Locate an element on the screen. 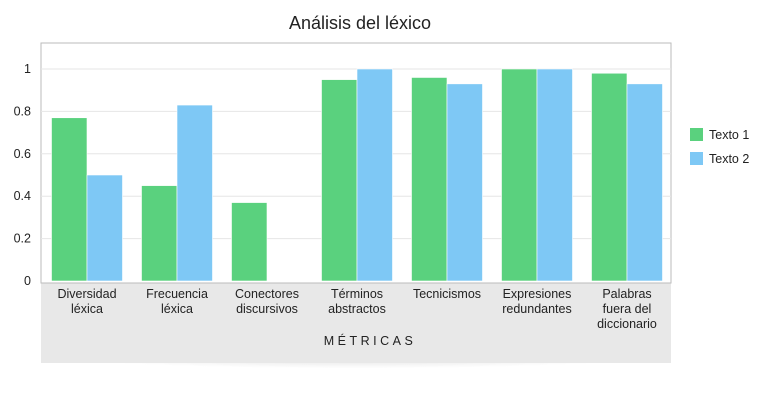 The height and width of the screenshot is (408, 763). y-tick-label: 0.8 is located at coordinates (22, 111).